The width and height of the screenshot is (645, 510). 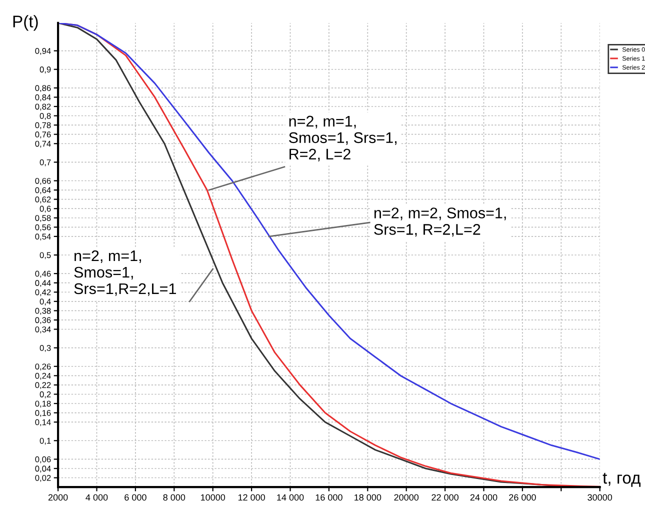 I want to click on y-tick-label: 0,58, so click(x=43, y=218).